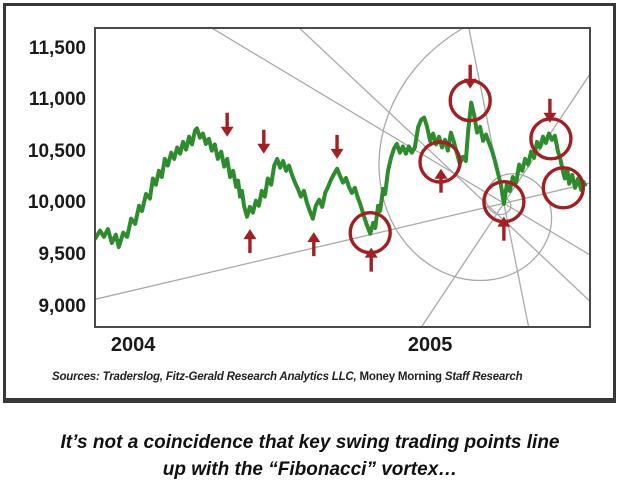 The width and height of the screenshot is (620, 501). Describe the element at coordinates (505, 199) in the screenshot. I see `vortex-ray` at that location.